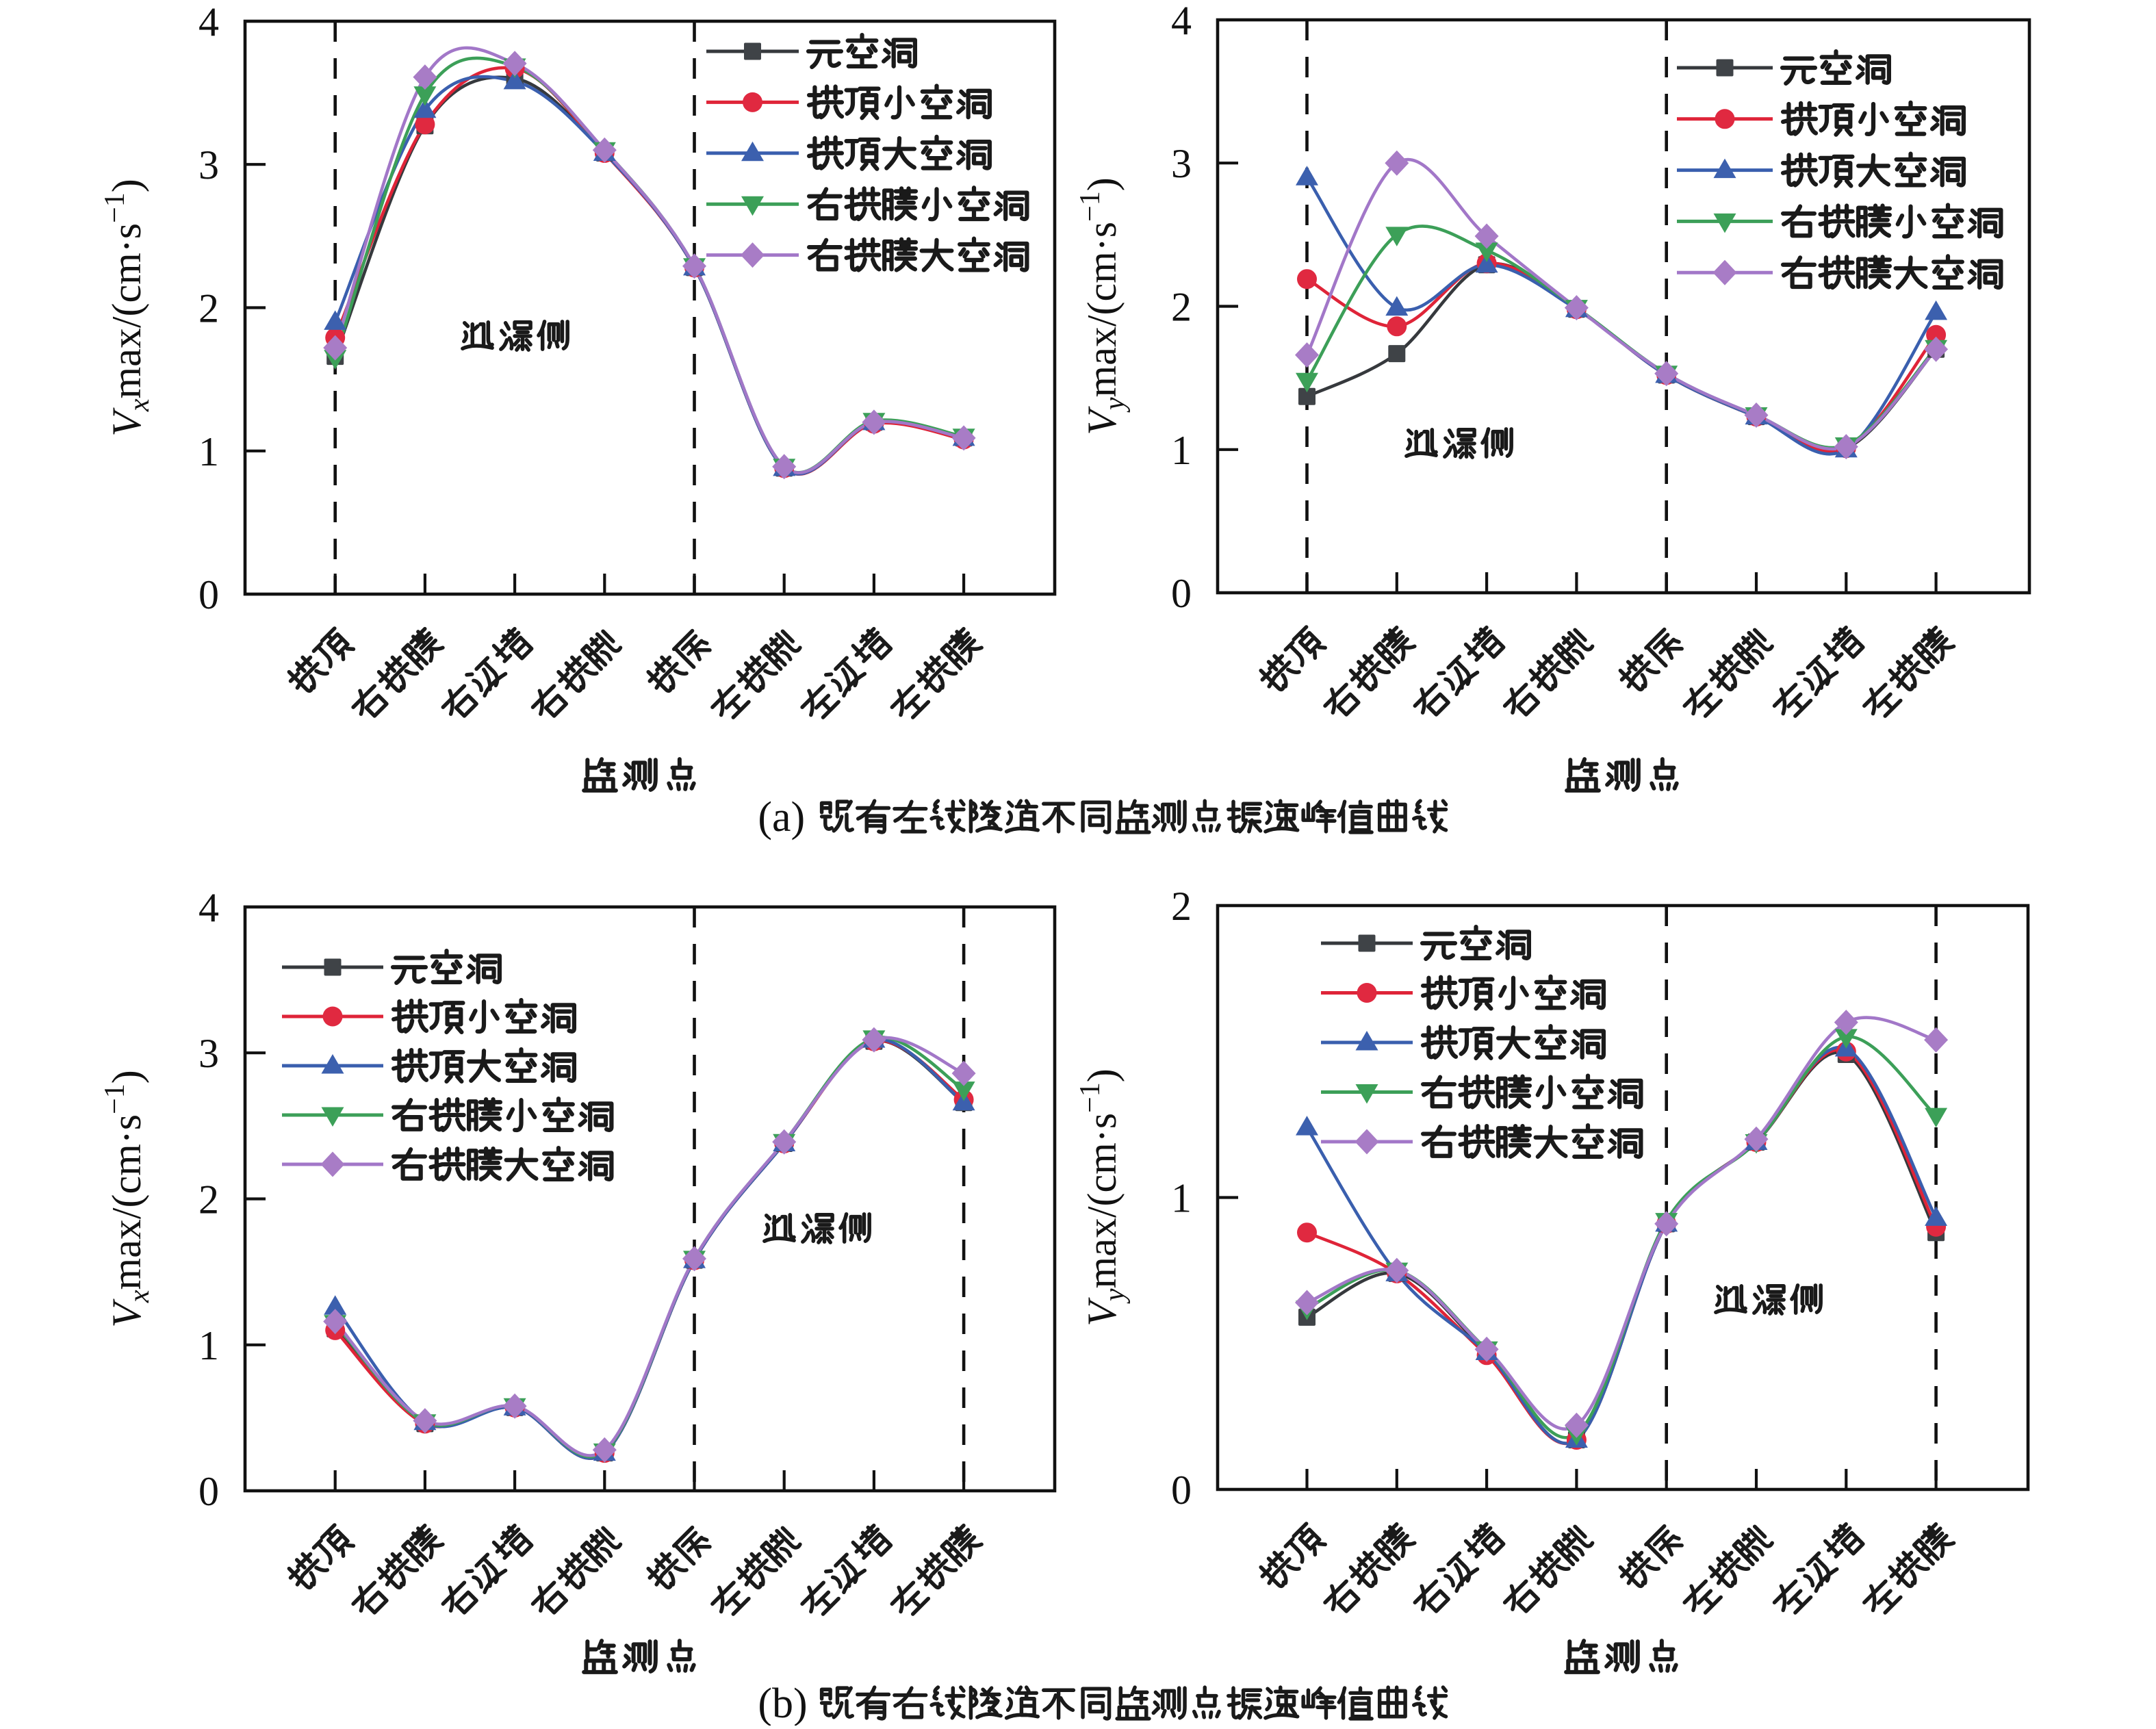 This screenshot has height=1729, width=2156. Describe the element at coordinates (781, 817) in the screenshot. I see `svg-text: (a)` at that location.